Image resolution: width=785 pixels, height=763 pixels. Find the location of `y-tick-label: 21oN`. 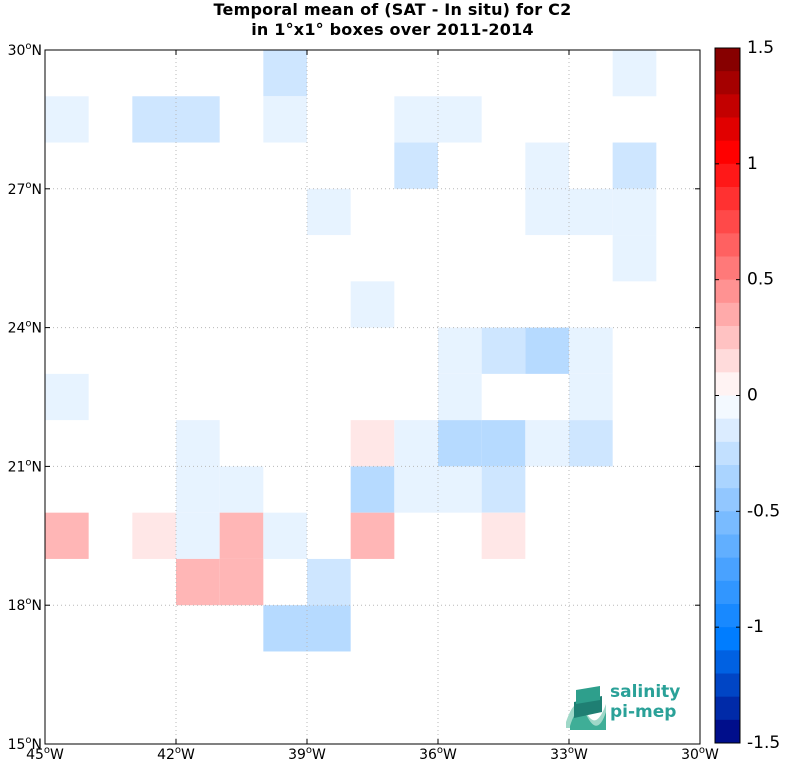

y-tick-label: 21oN is located at coordinates (25, 466).